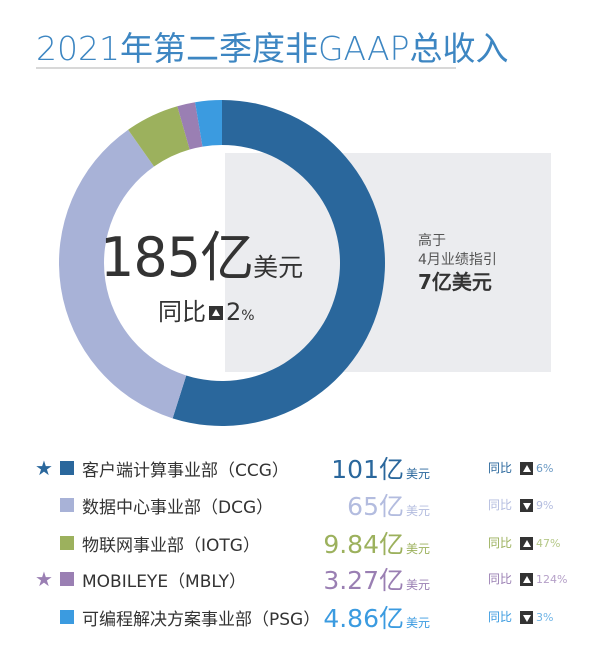  What do you see at coordinates (545, 505) in the screenshot?
I see `yoy-percent: 9%` at bounding box center [545, 505].